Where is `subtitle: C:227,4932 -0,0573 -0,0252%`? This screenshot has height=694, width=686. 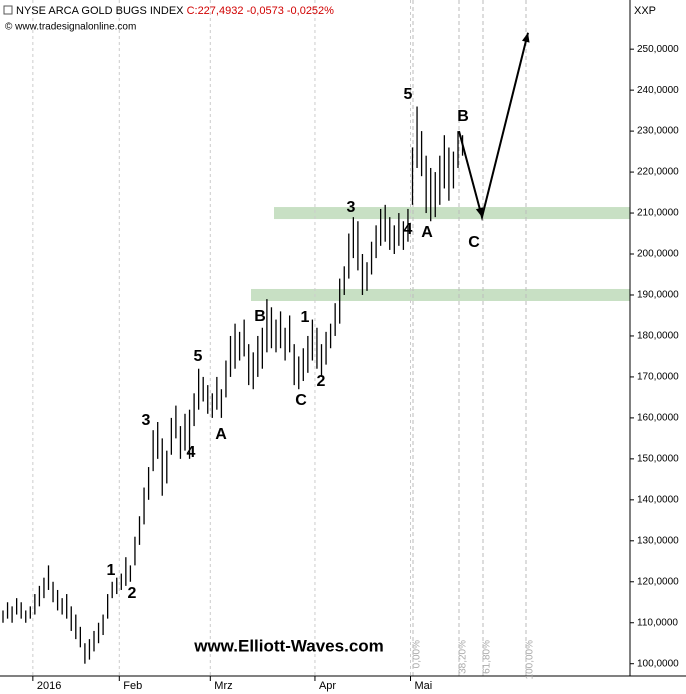
subtitle: C:227,4932 -0,0573 -0,0252% is located at coordinates (261, 11).